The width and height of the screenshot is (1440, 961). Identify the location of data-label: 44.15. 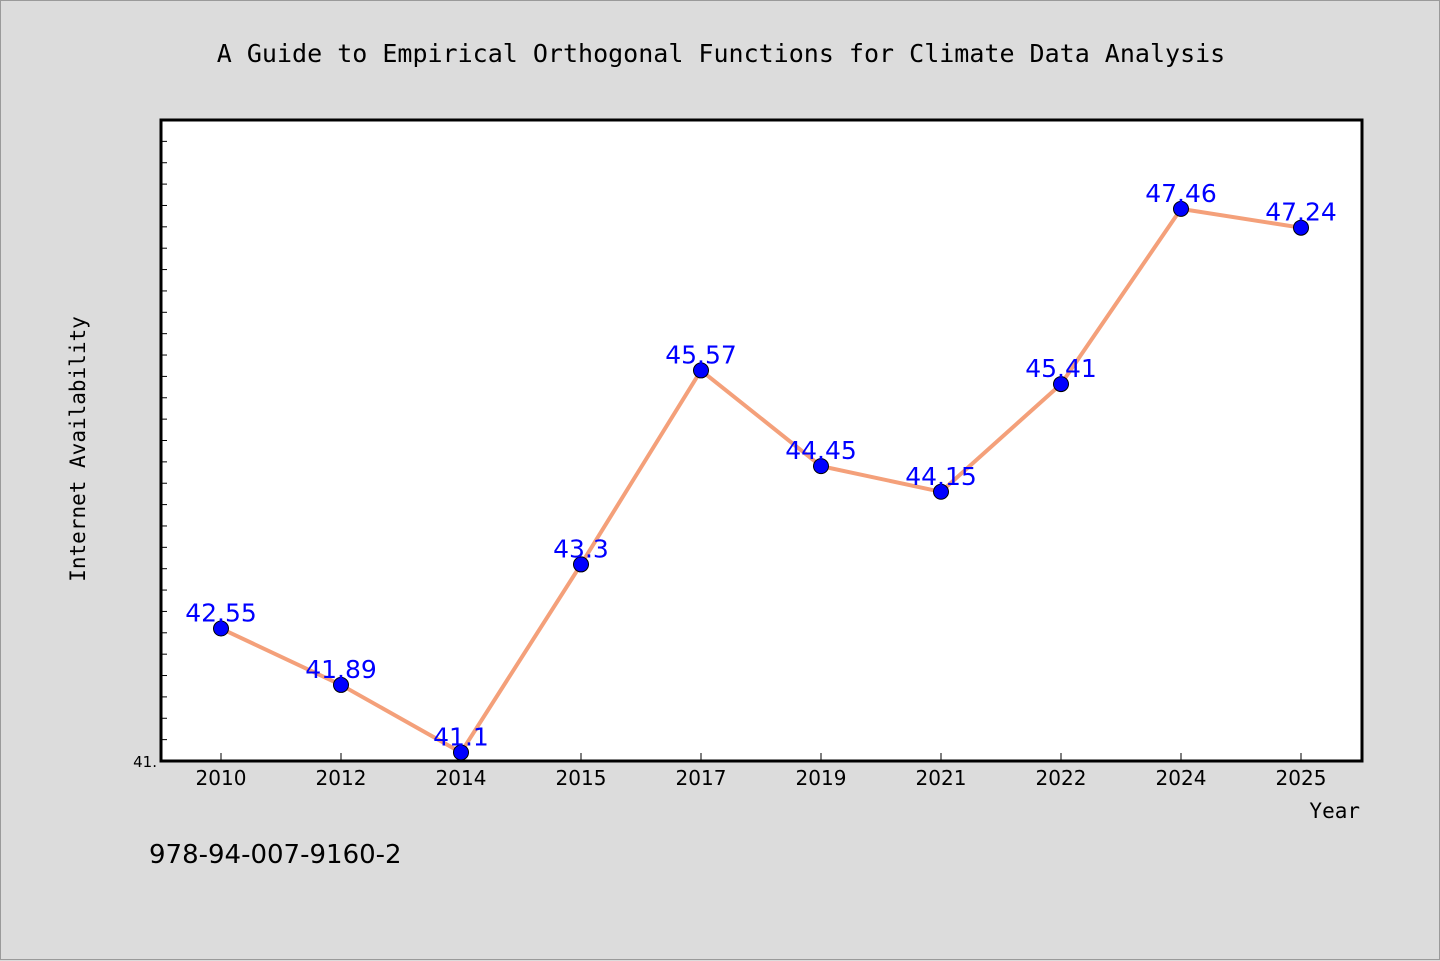
(941, 476).